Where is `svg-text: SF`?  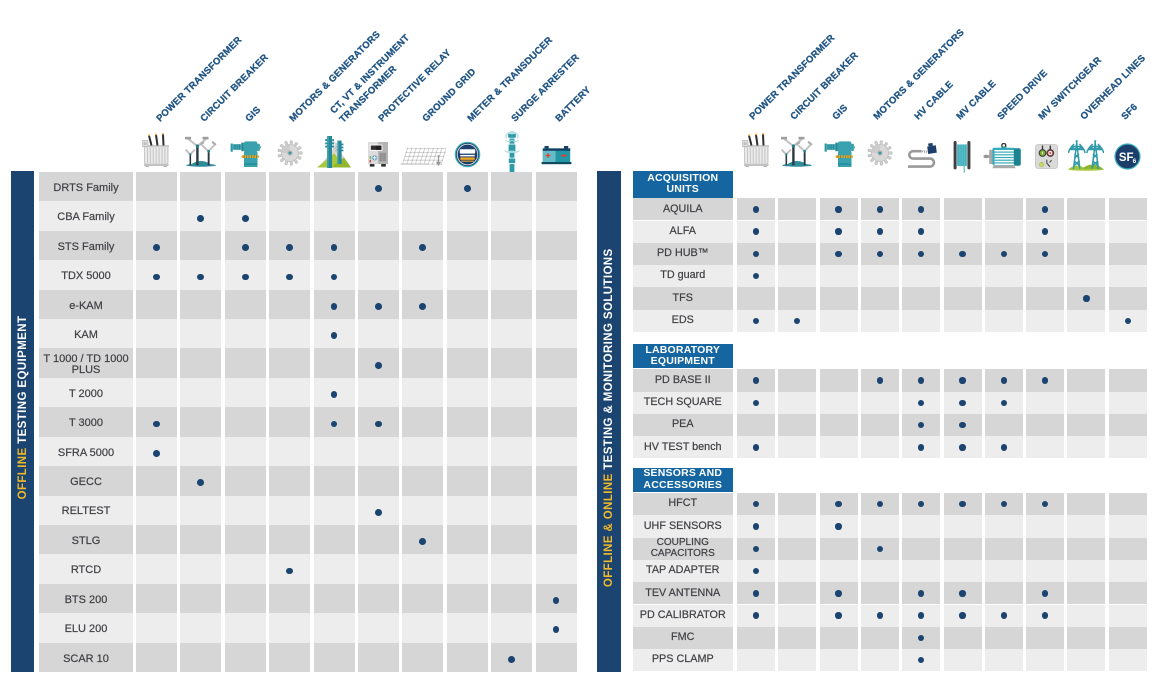 svg-text: SF is located at coordinates (1126, 158).